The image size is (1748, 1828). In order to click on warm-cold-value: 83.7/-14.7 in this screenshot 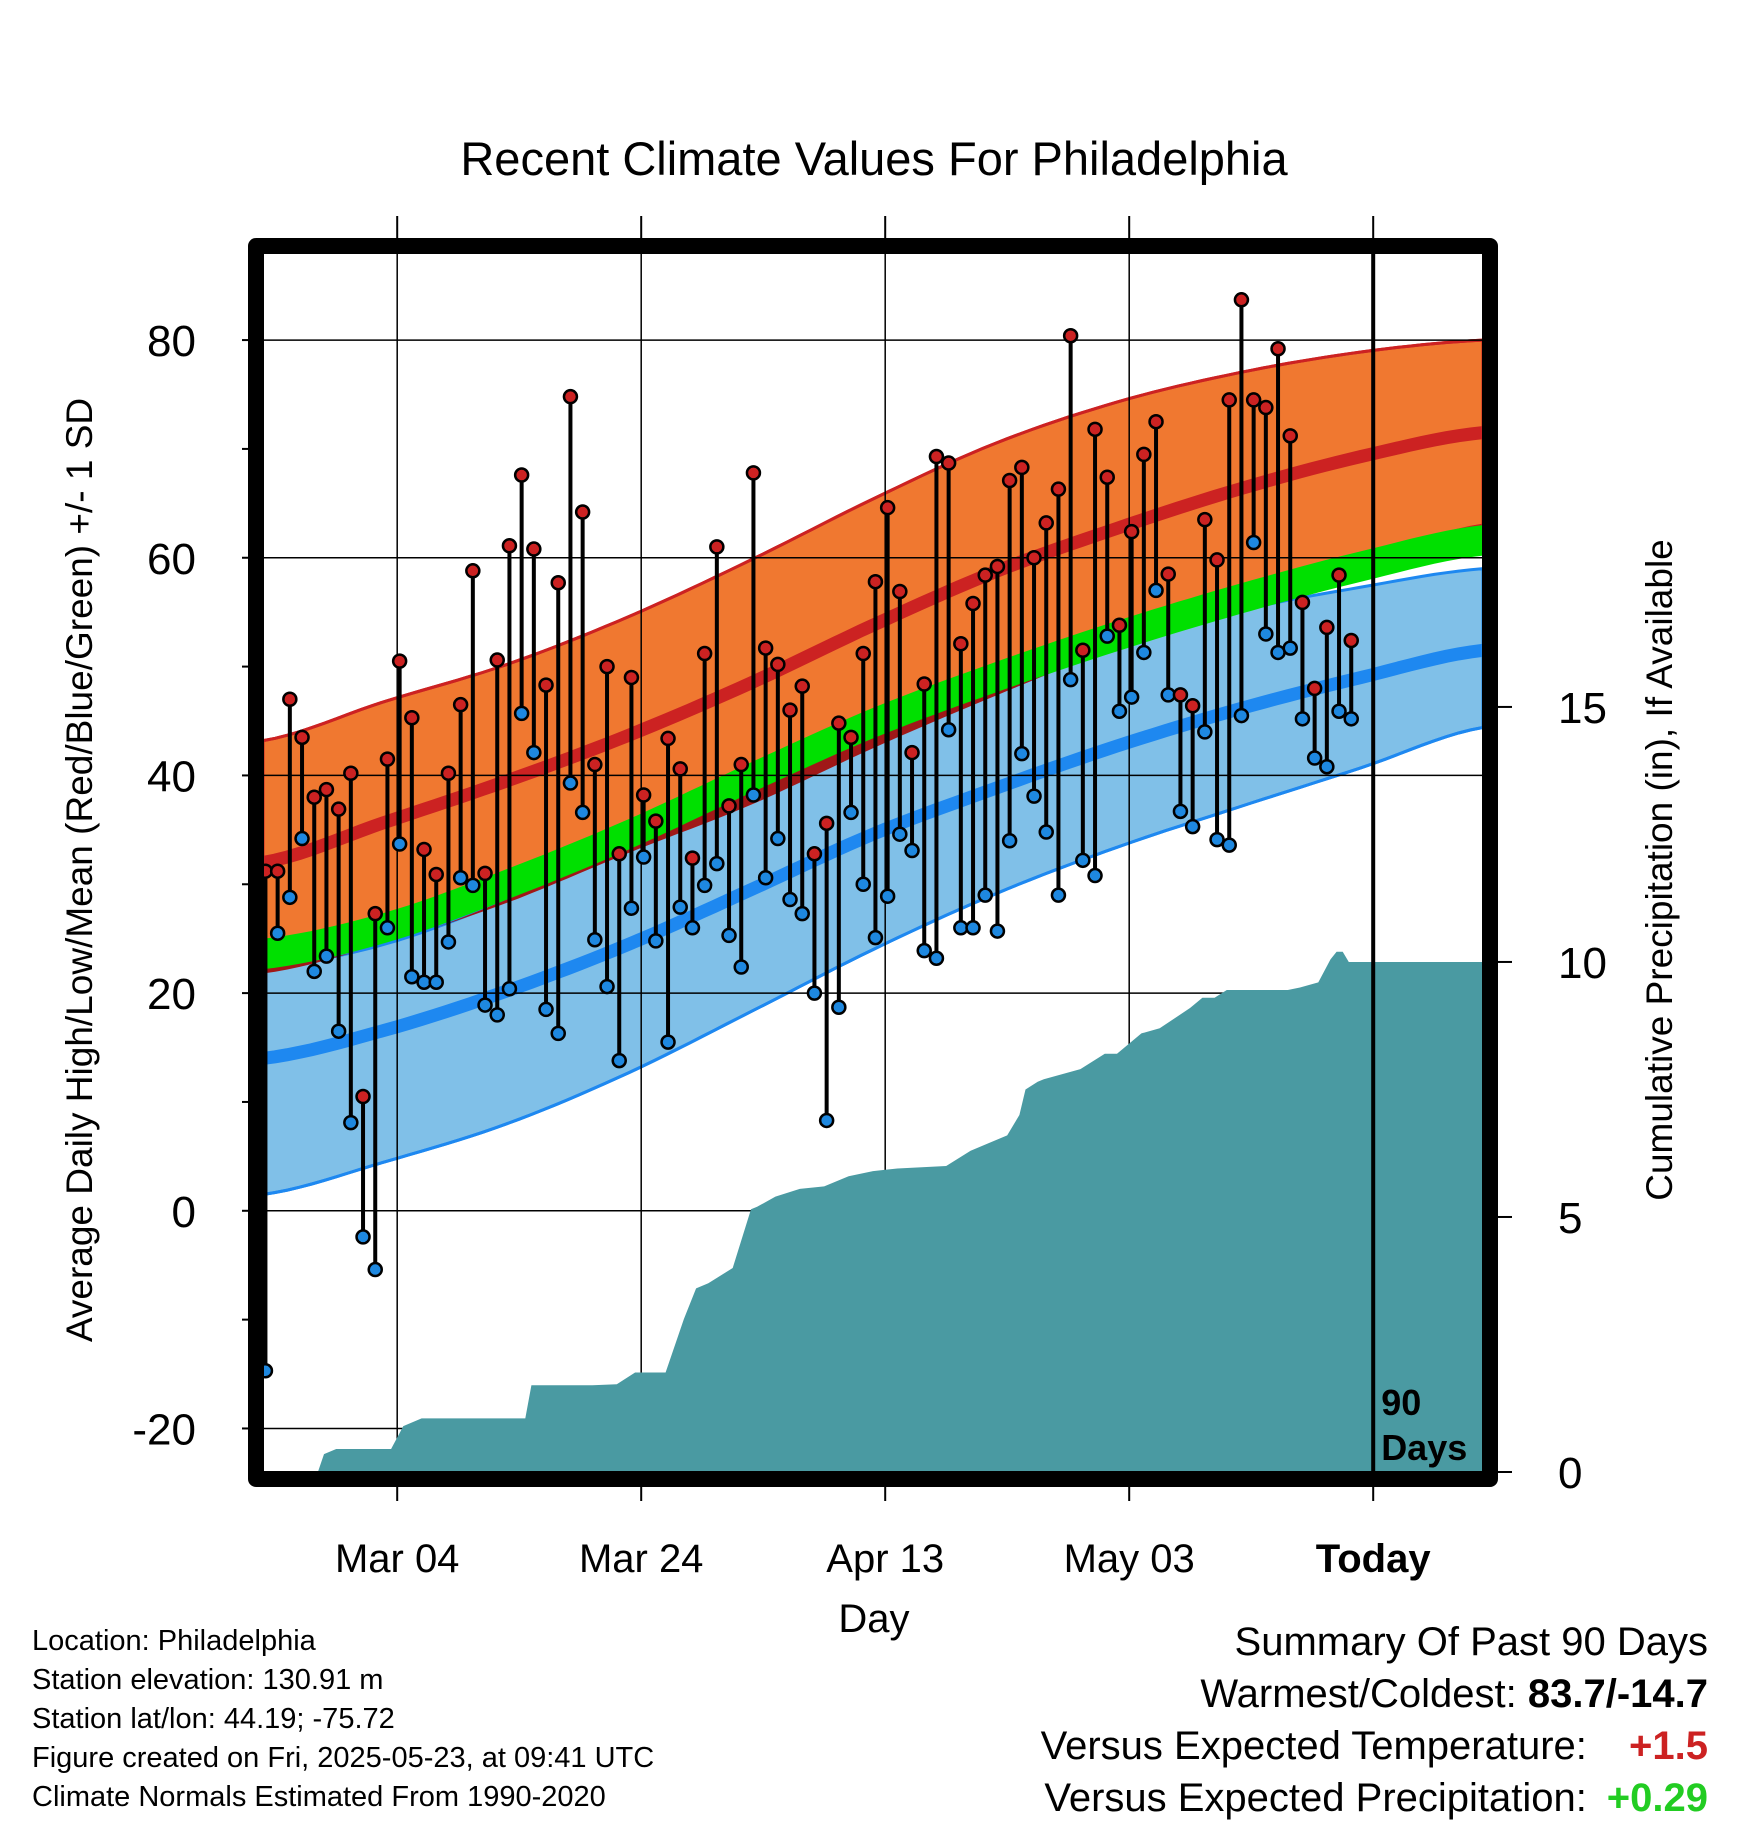, I will do `click(1617, 1694)`.